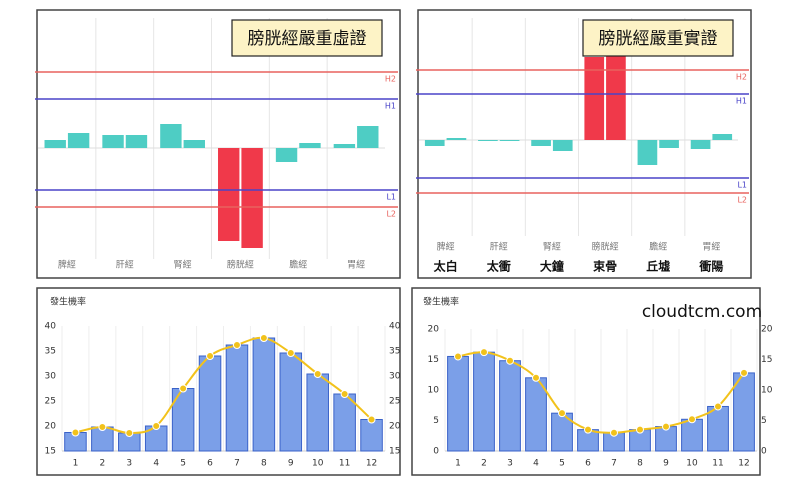 The image size is (800, 485). I want to click on y2-tick-label: 15, so click(394, 452).